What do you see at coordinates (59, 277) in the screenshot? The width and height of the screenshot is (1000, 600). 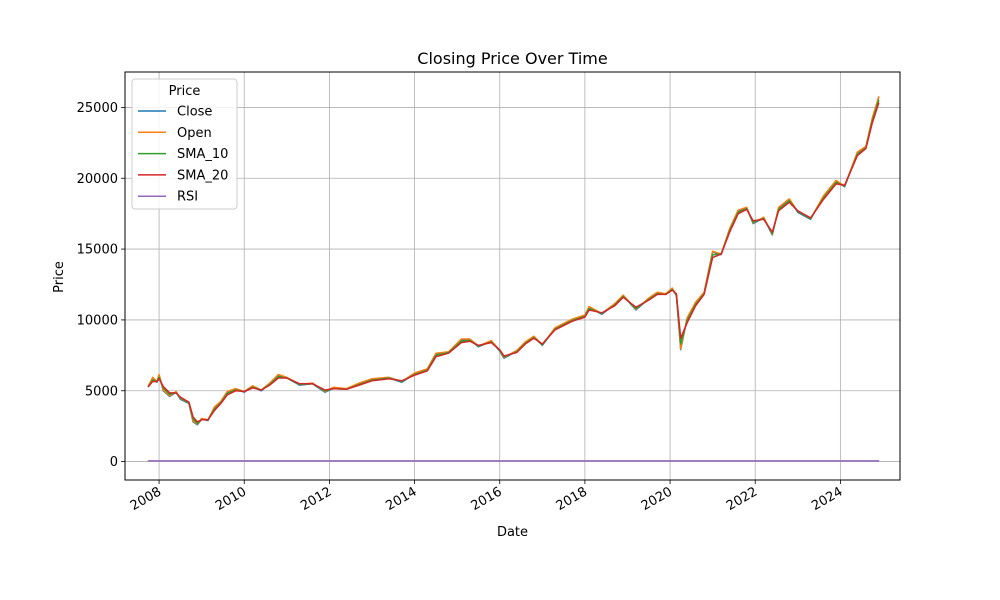 I see `y-axis-label: Price` at bounding box center [59, 277].